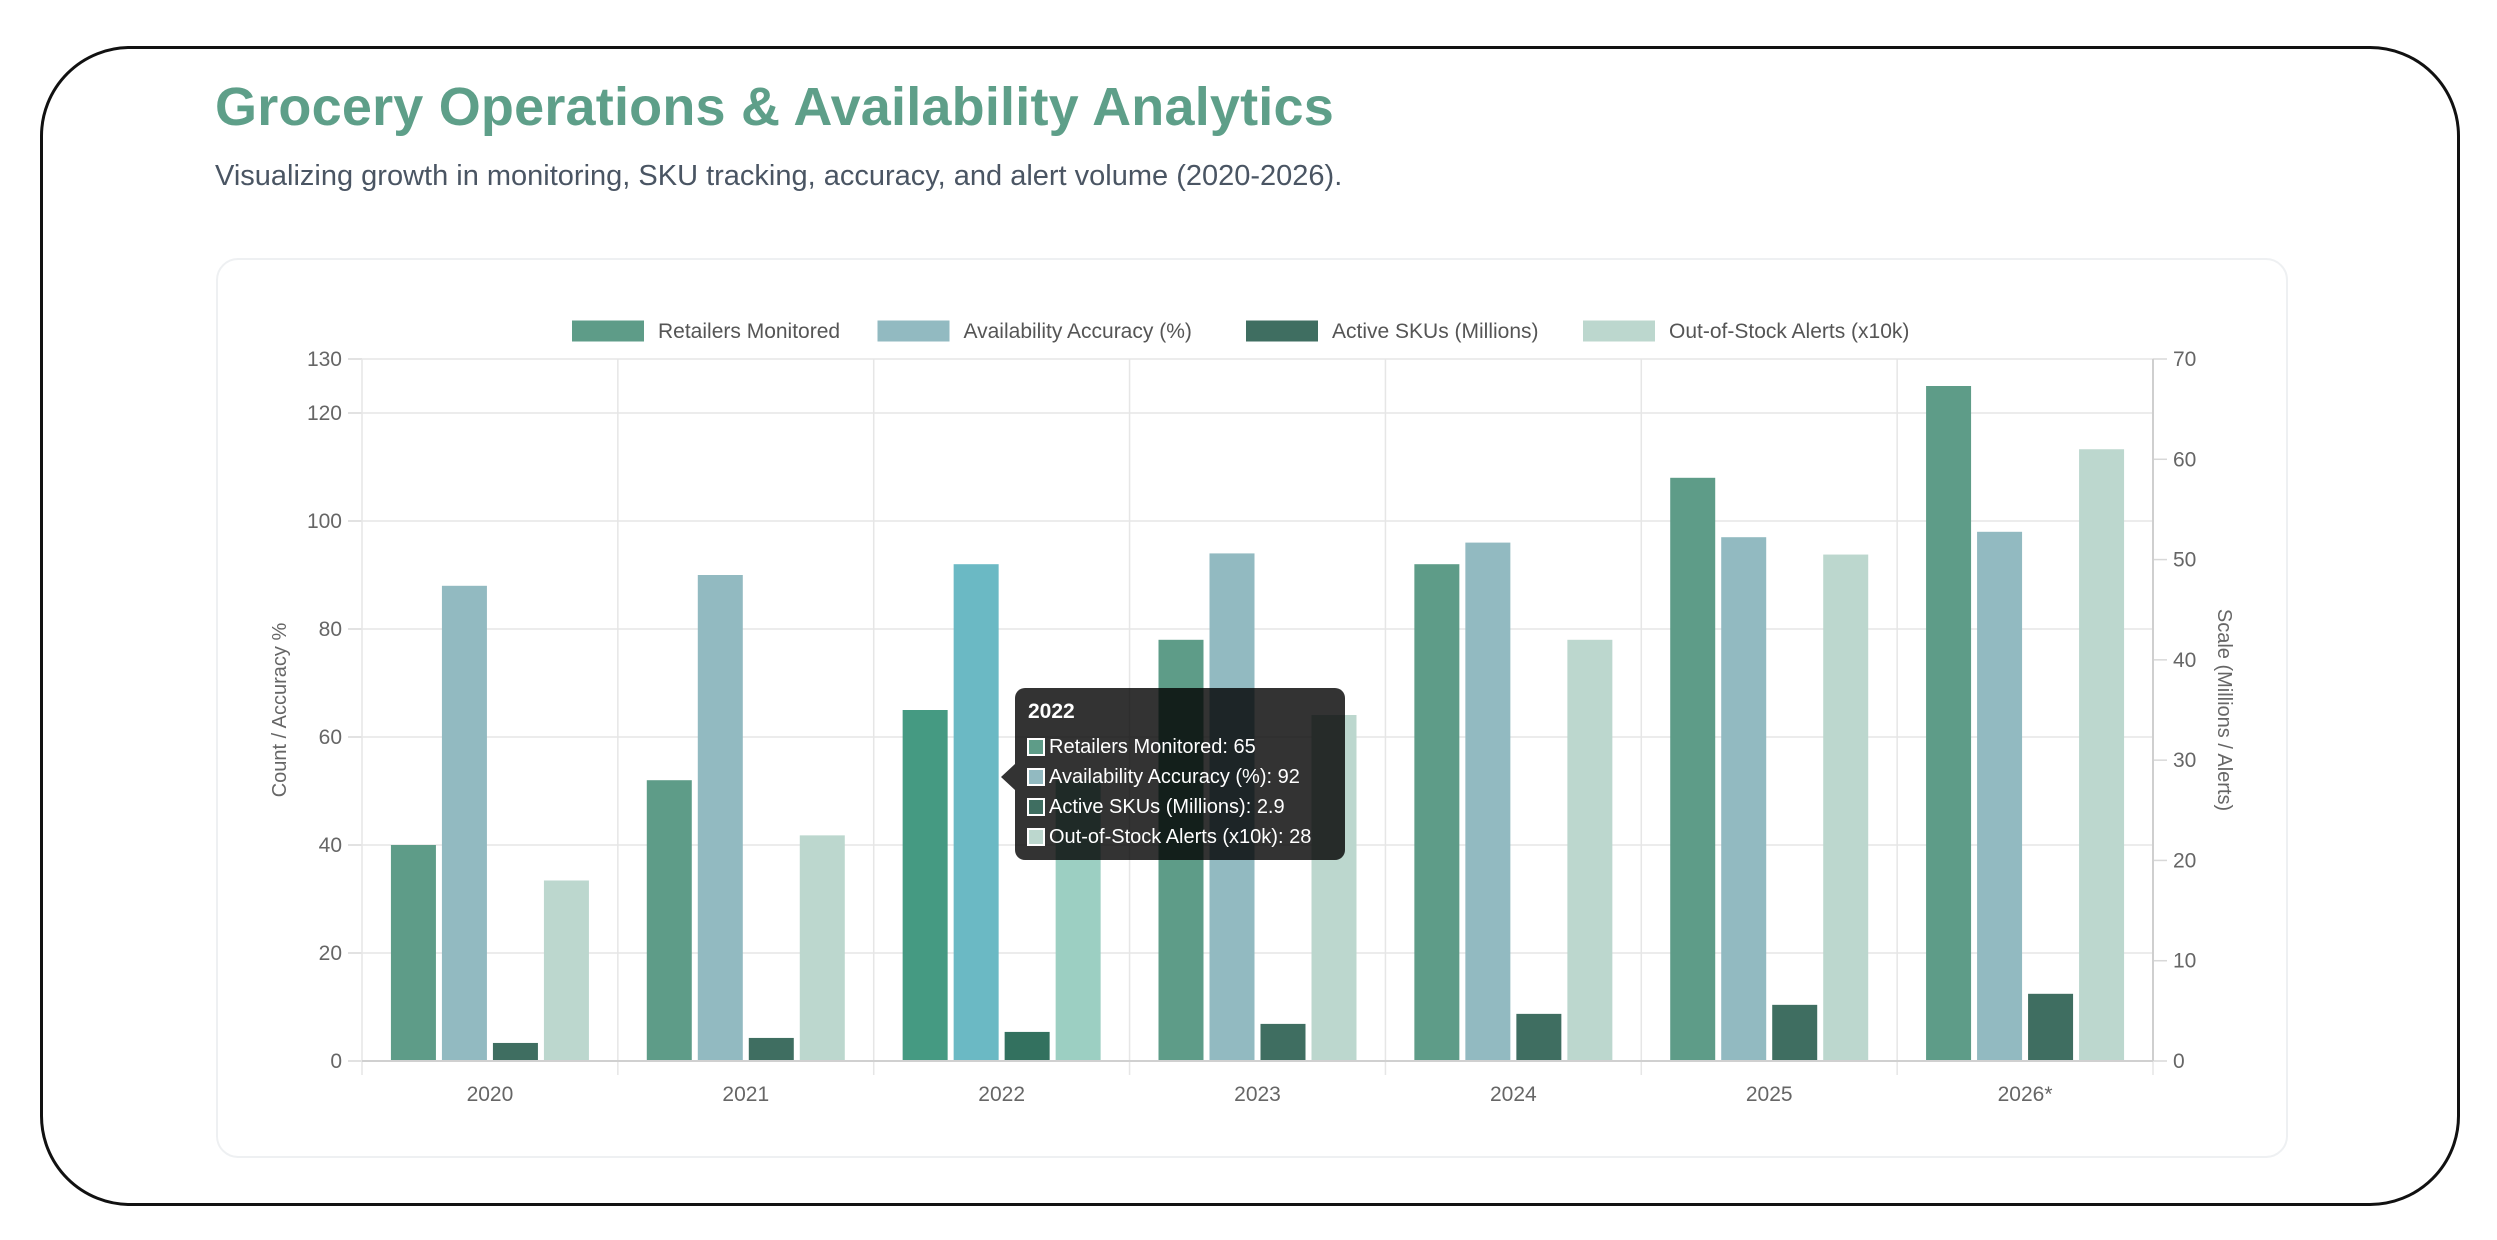  What do you see at coordinates (1513, 1094) in the screenshot?
I see `x-tick-label: 2024` at bounding box center [1513, 1094].